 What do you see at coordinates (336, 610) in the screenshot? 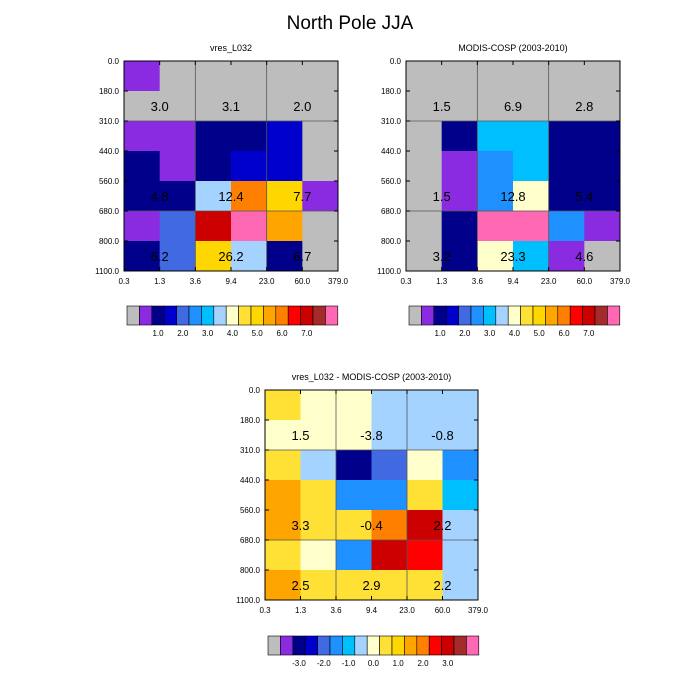
I see `x-tick-label: 3.6` at bounding box center [336, 610].